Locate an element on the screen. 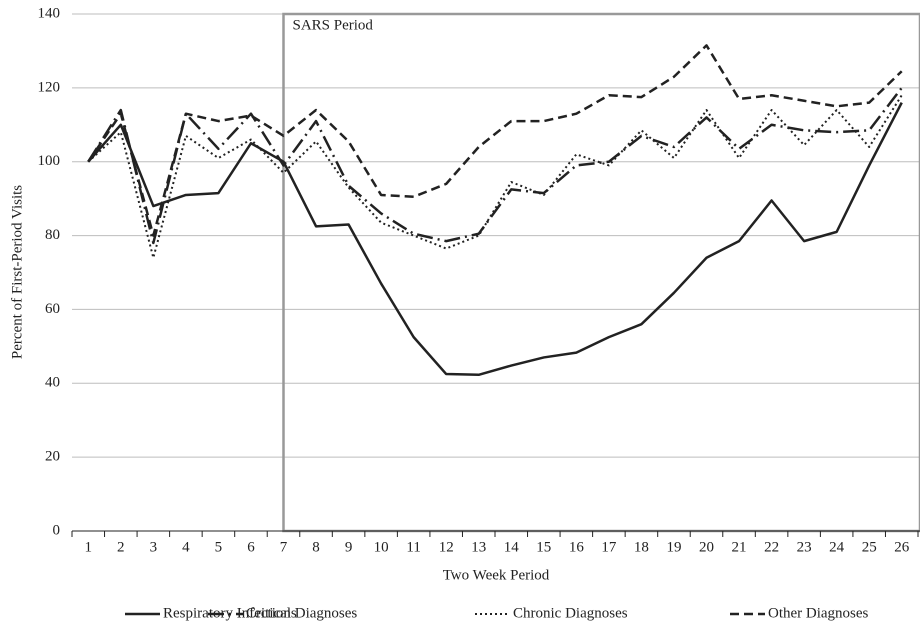 The height and width of the screenshot is (628, 920). legend-label: Critical Diagnoses is located at coordinates (301, 613).